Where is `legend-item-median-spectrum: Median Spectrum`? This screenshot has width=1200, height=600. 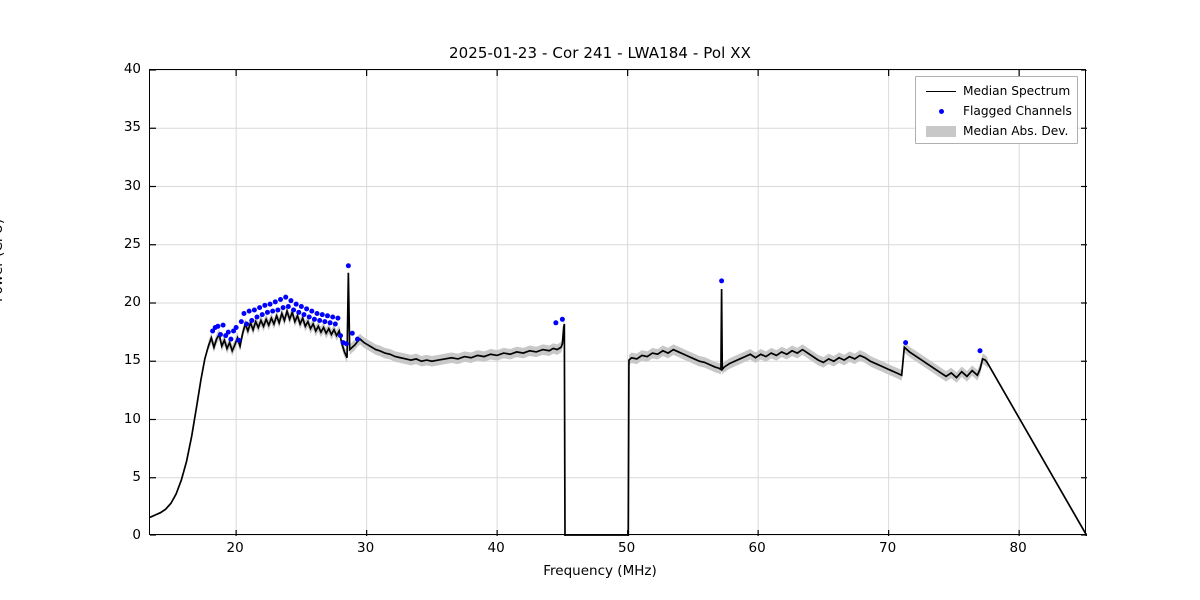 legend-item-median-spectrum: Median Spectrum is located at coordinates (996, 91).